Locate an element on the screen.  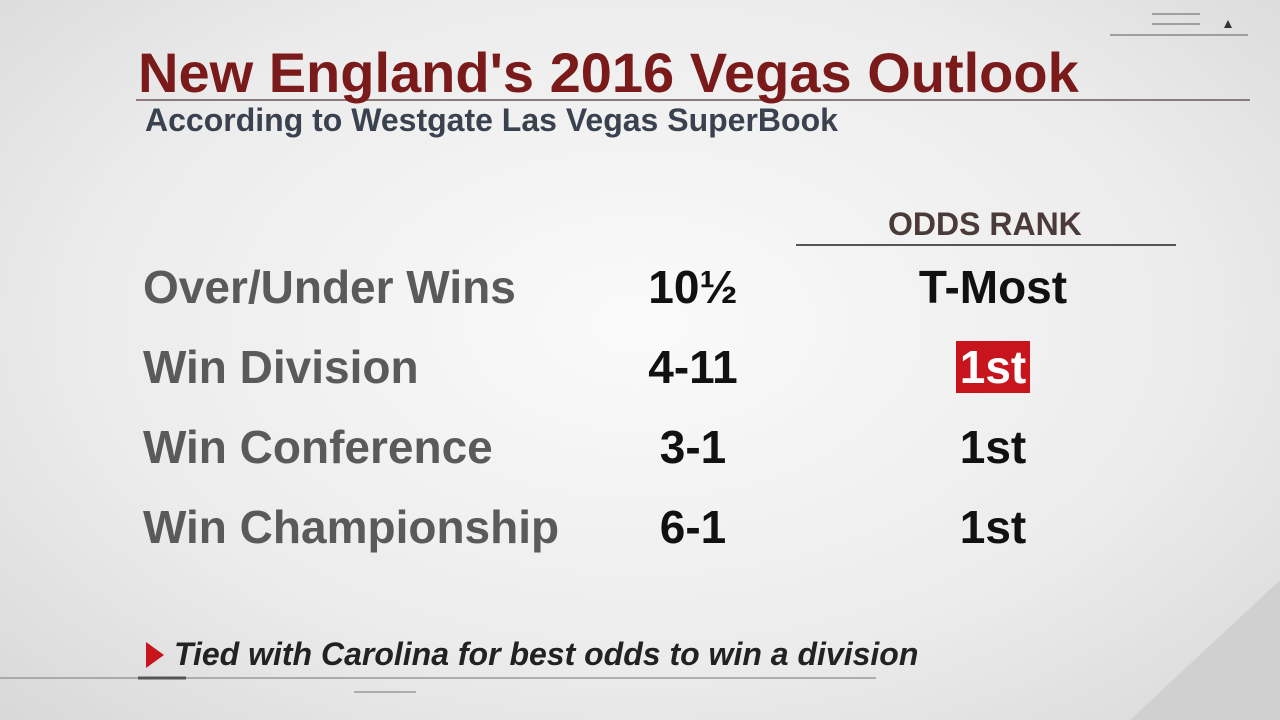
odds: 10½ is located at coordinates (693, 287).